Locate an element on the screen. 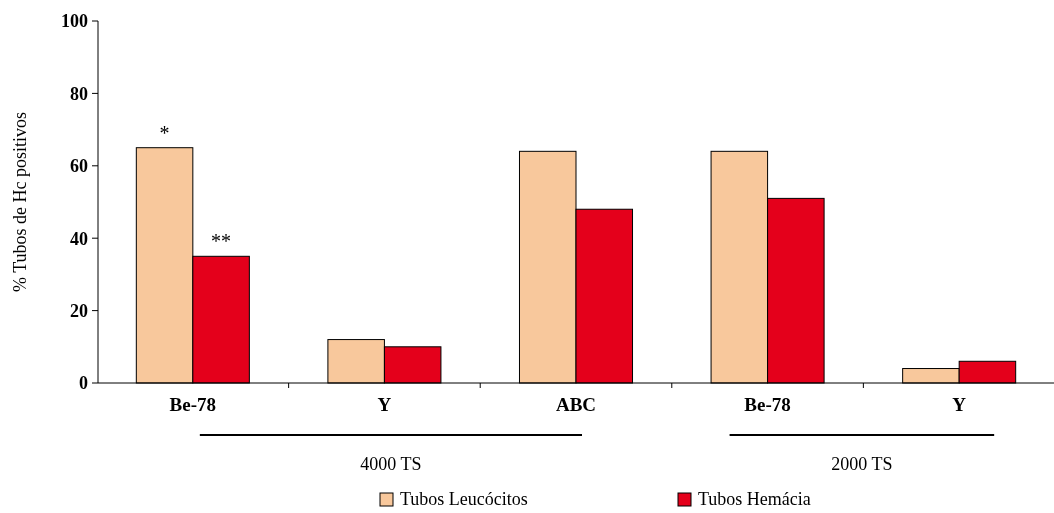 The height and width of the screenshot is (513, 1054). legend-label: Tubos Hemácia is located at coordinates (754, 499).